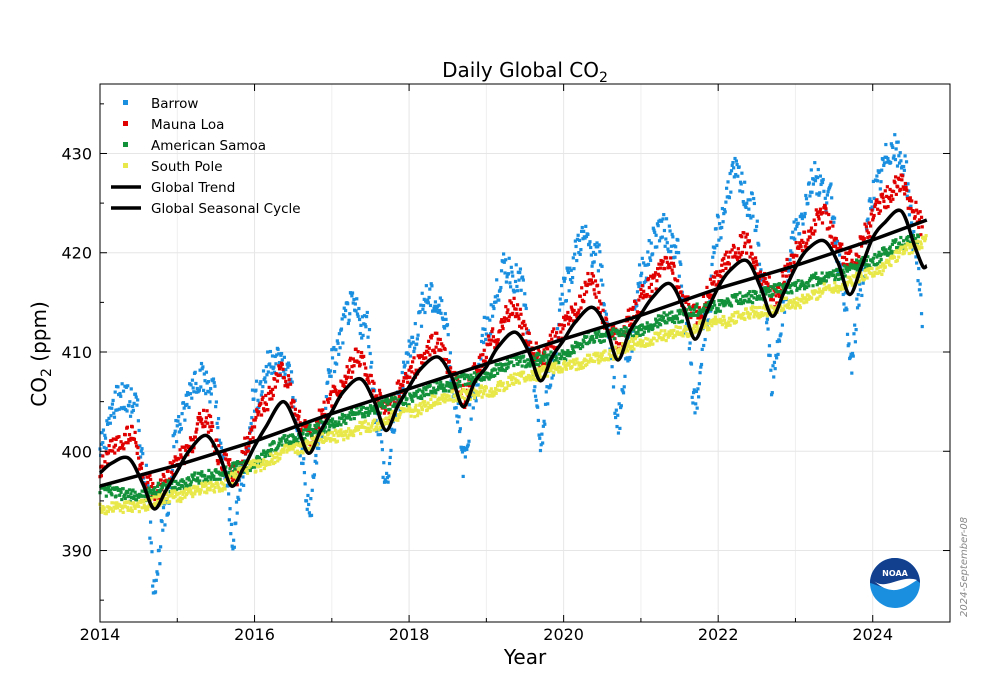  I want to click on y-tick-label: 390, so click(76, 551).